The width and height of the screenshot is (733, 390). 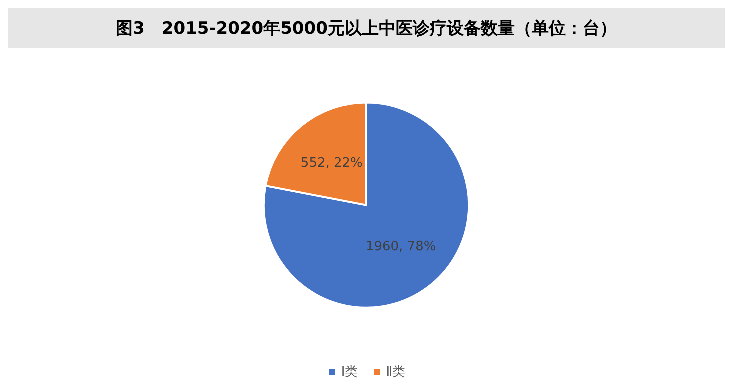 I want to click on data-label: 1960, 78%, so click(x=401, y=247).